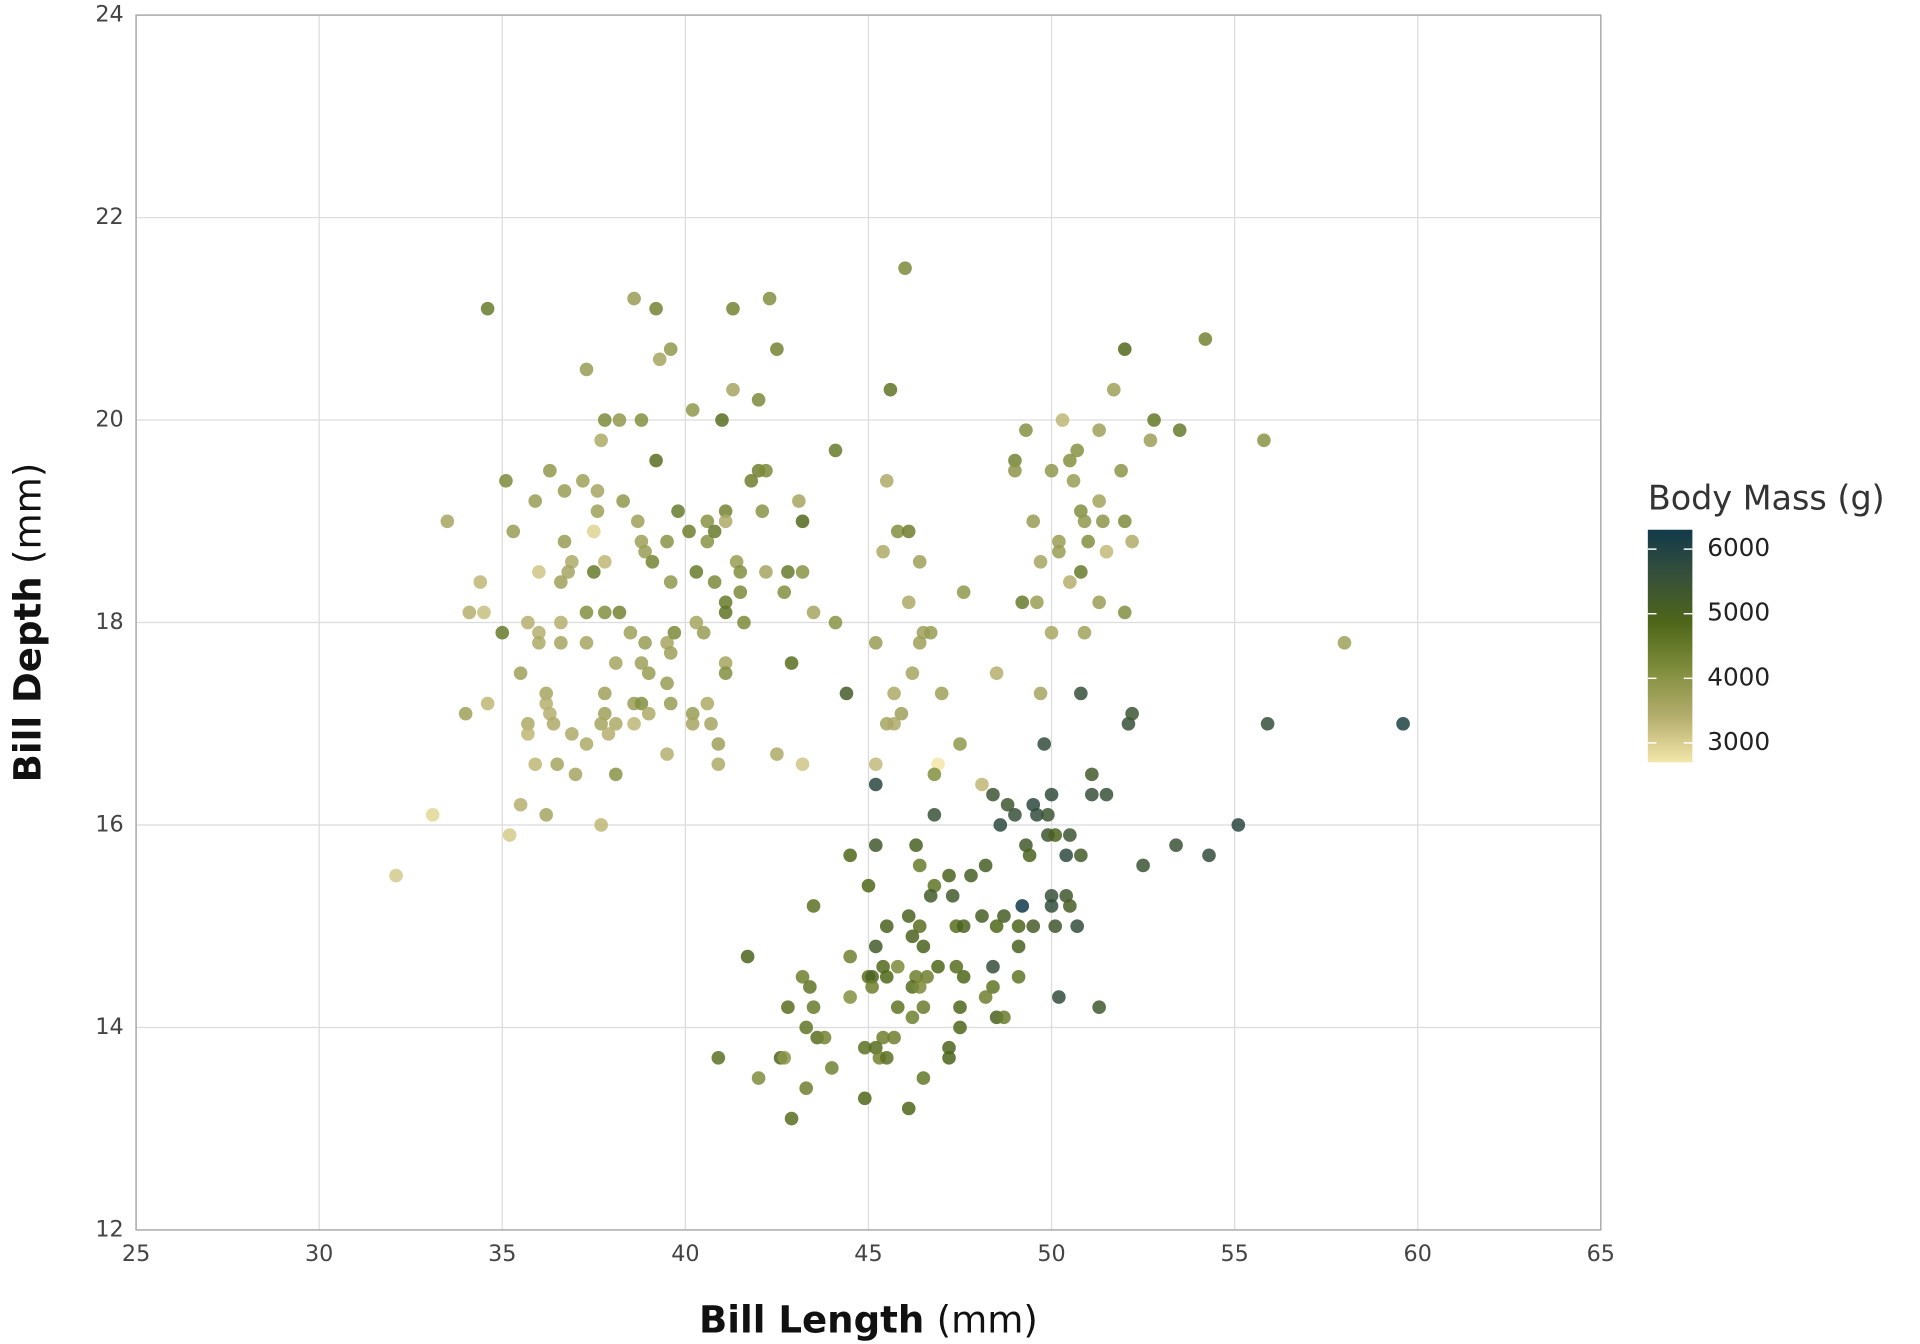  Describe the element at coordinates (868, 1319) in the screenshot. I see `x-axis-label: Bill Length (mm)` at that location.